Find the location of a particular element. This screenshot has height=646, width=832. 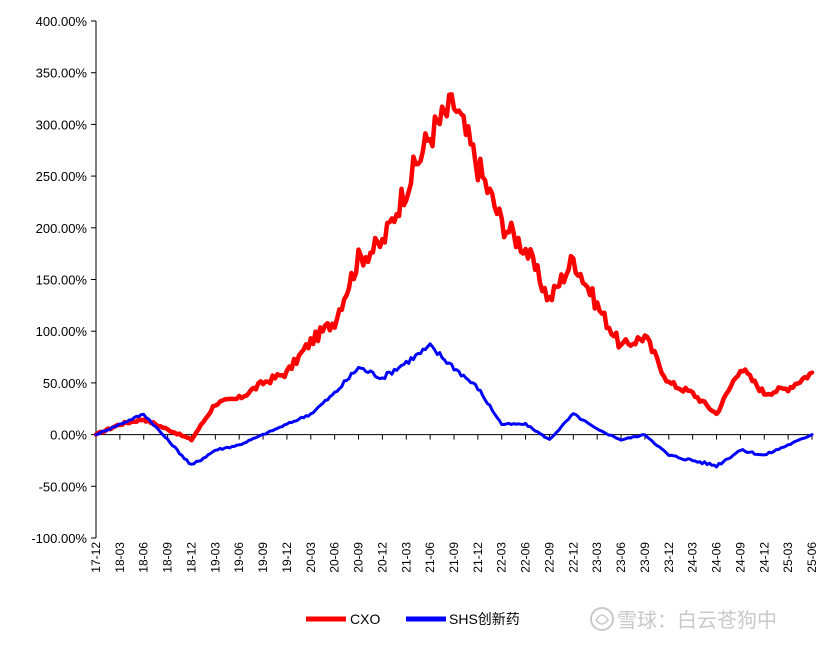

xueqiu-snowball-icon is located at coordinates (602, 619).